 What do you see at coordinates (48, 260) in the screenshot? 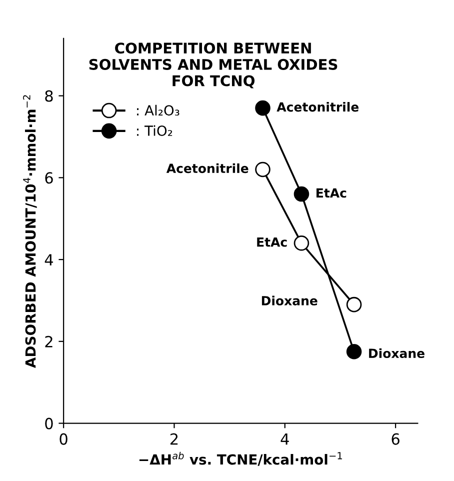
I see `y-tick-label: 4` at bounding box center [48, 260].